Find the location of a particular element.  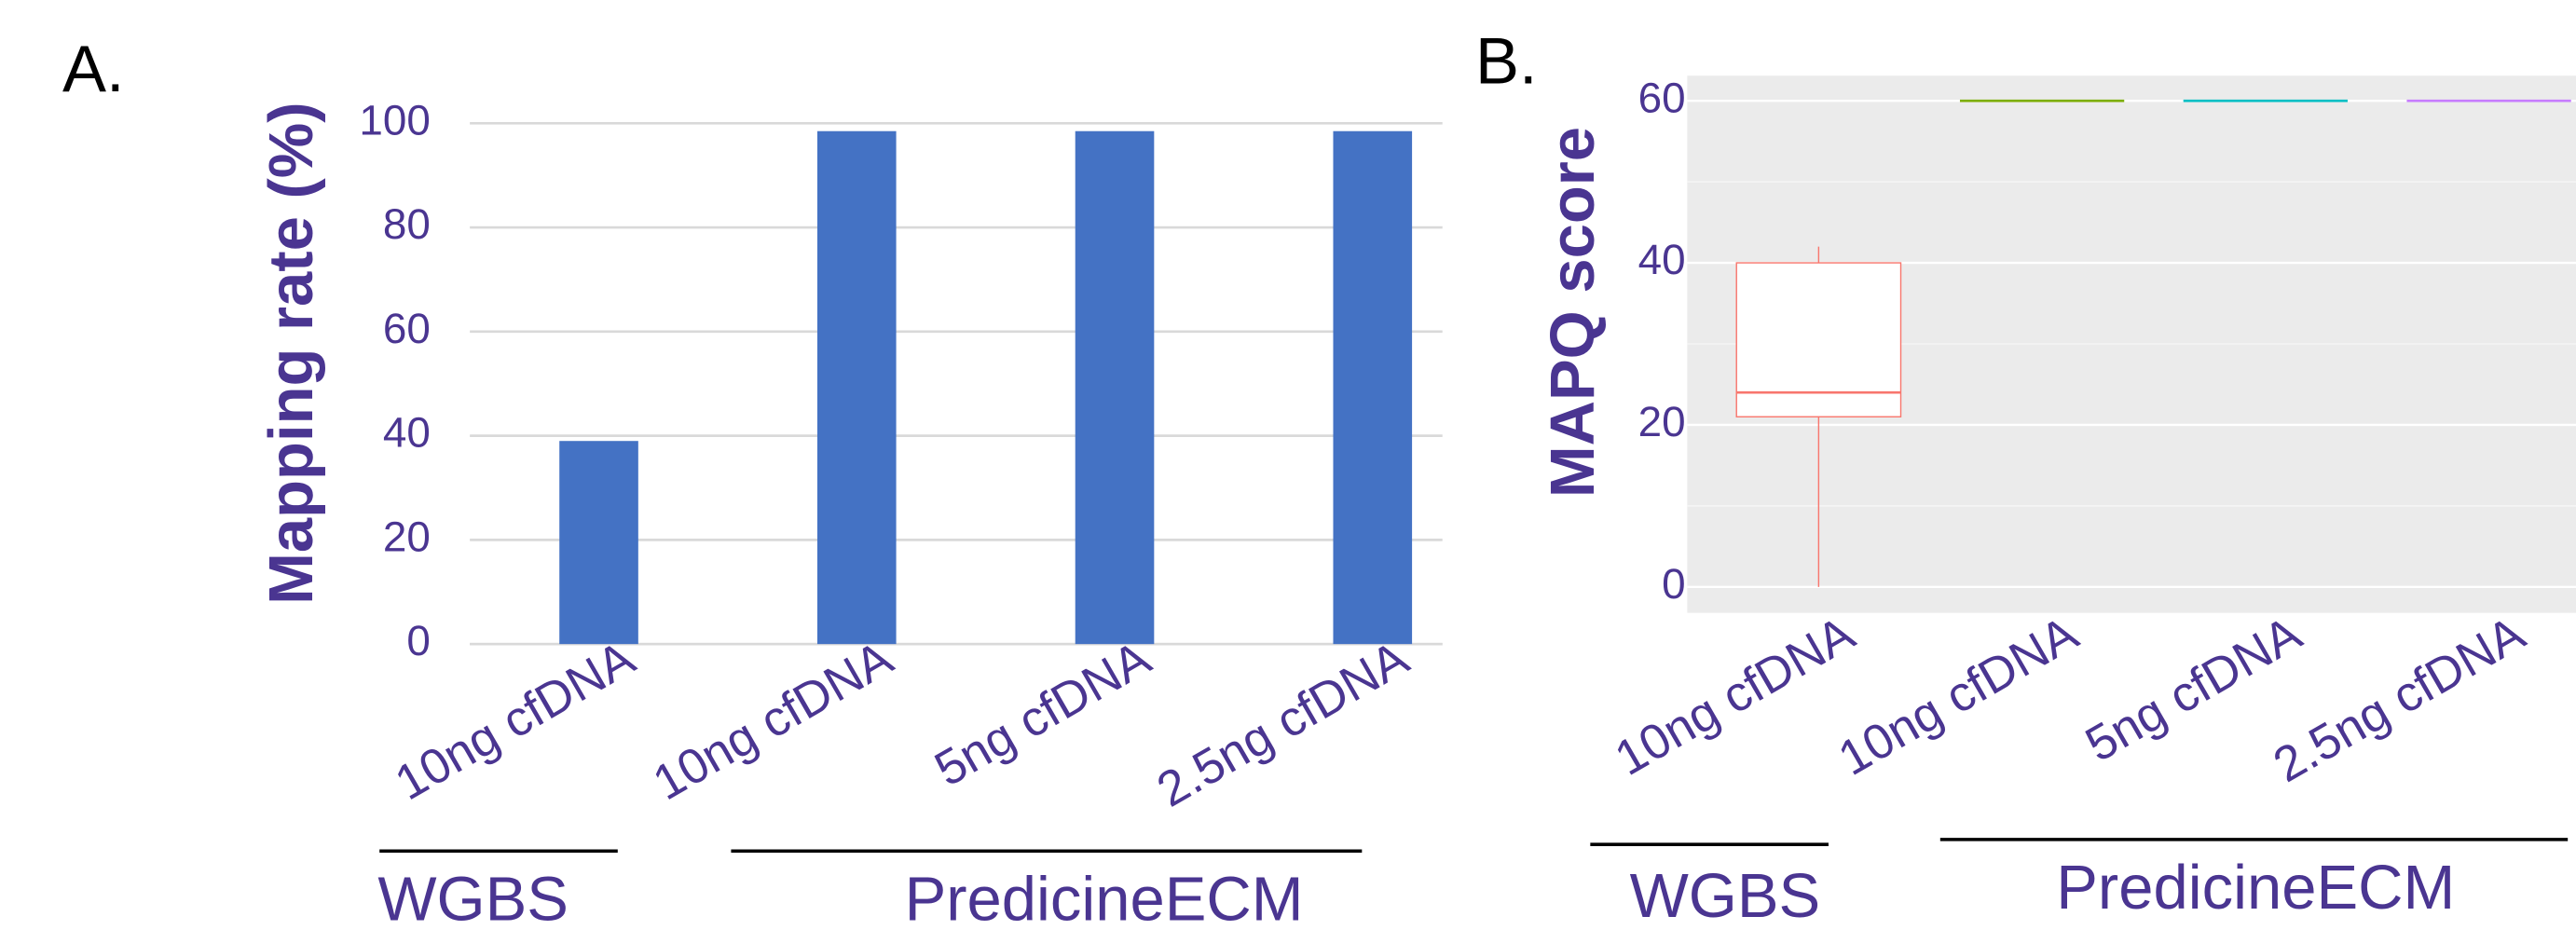

y-tick-label: 100 is located at coordinates (394, 120).